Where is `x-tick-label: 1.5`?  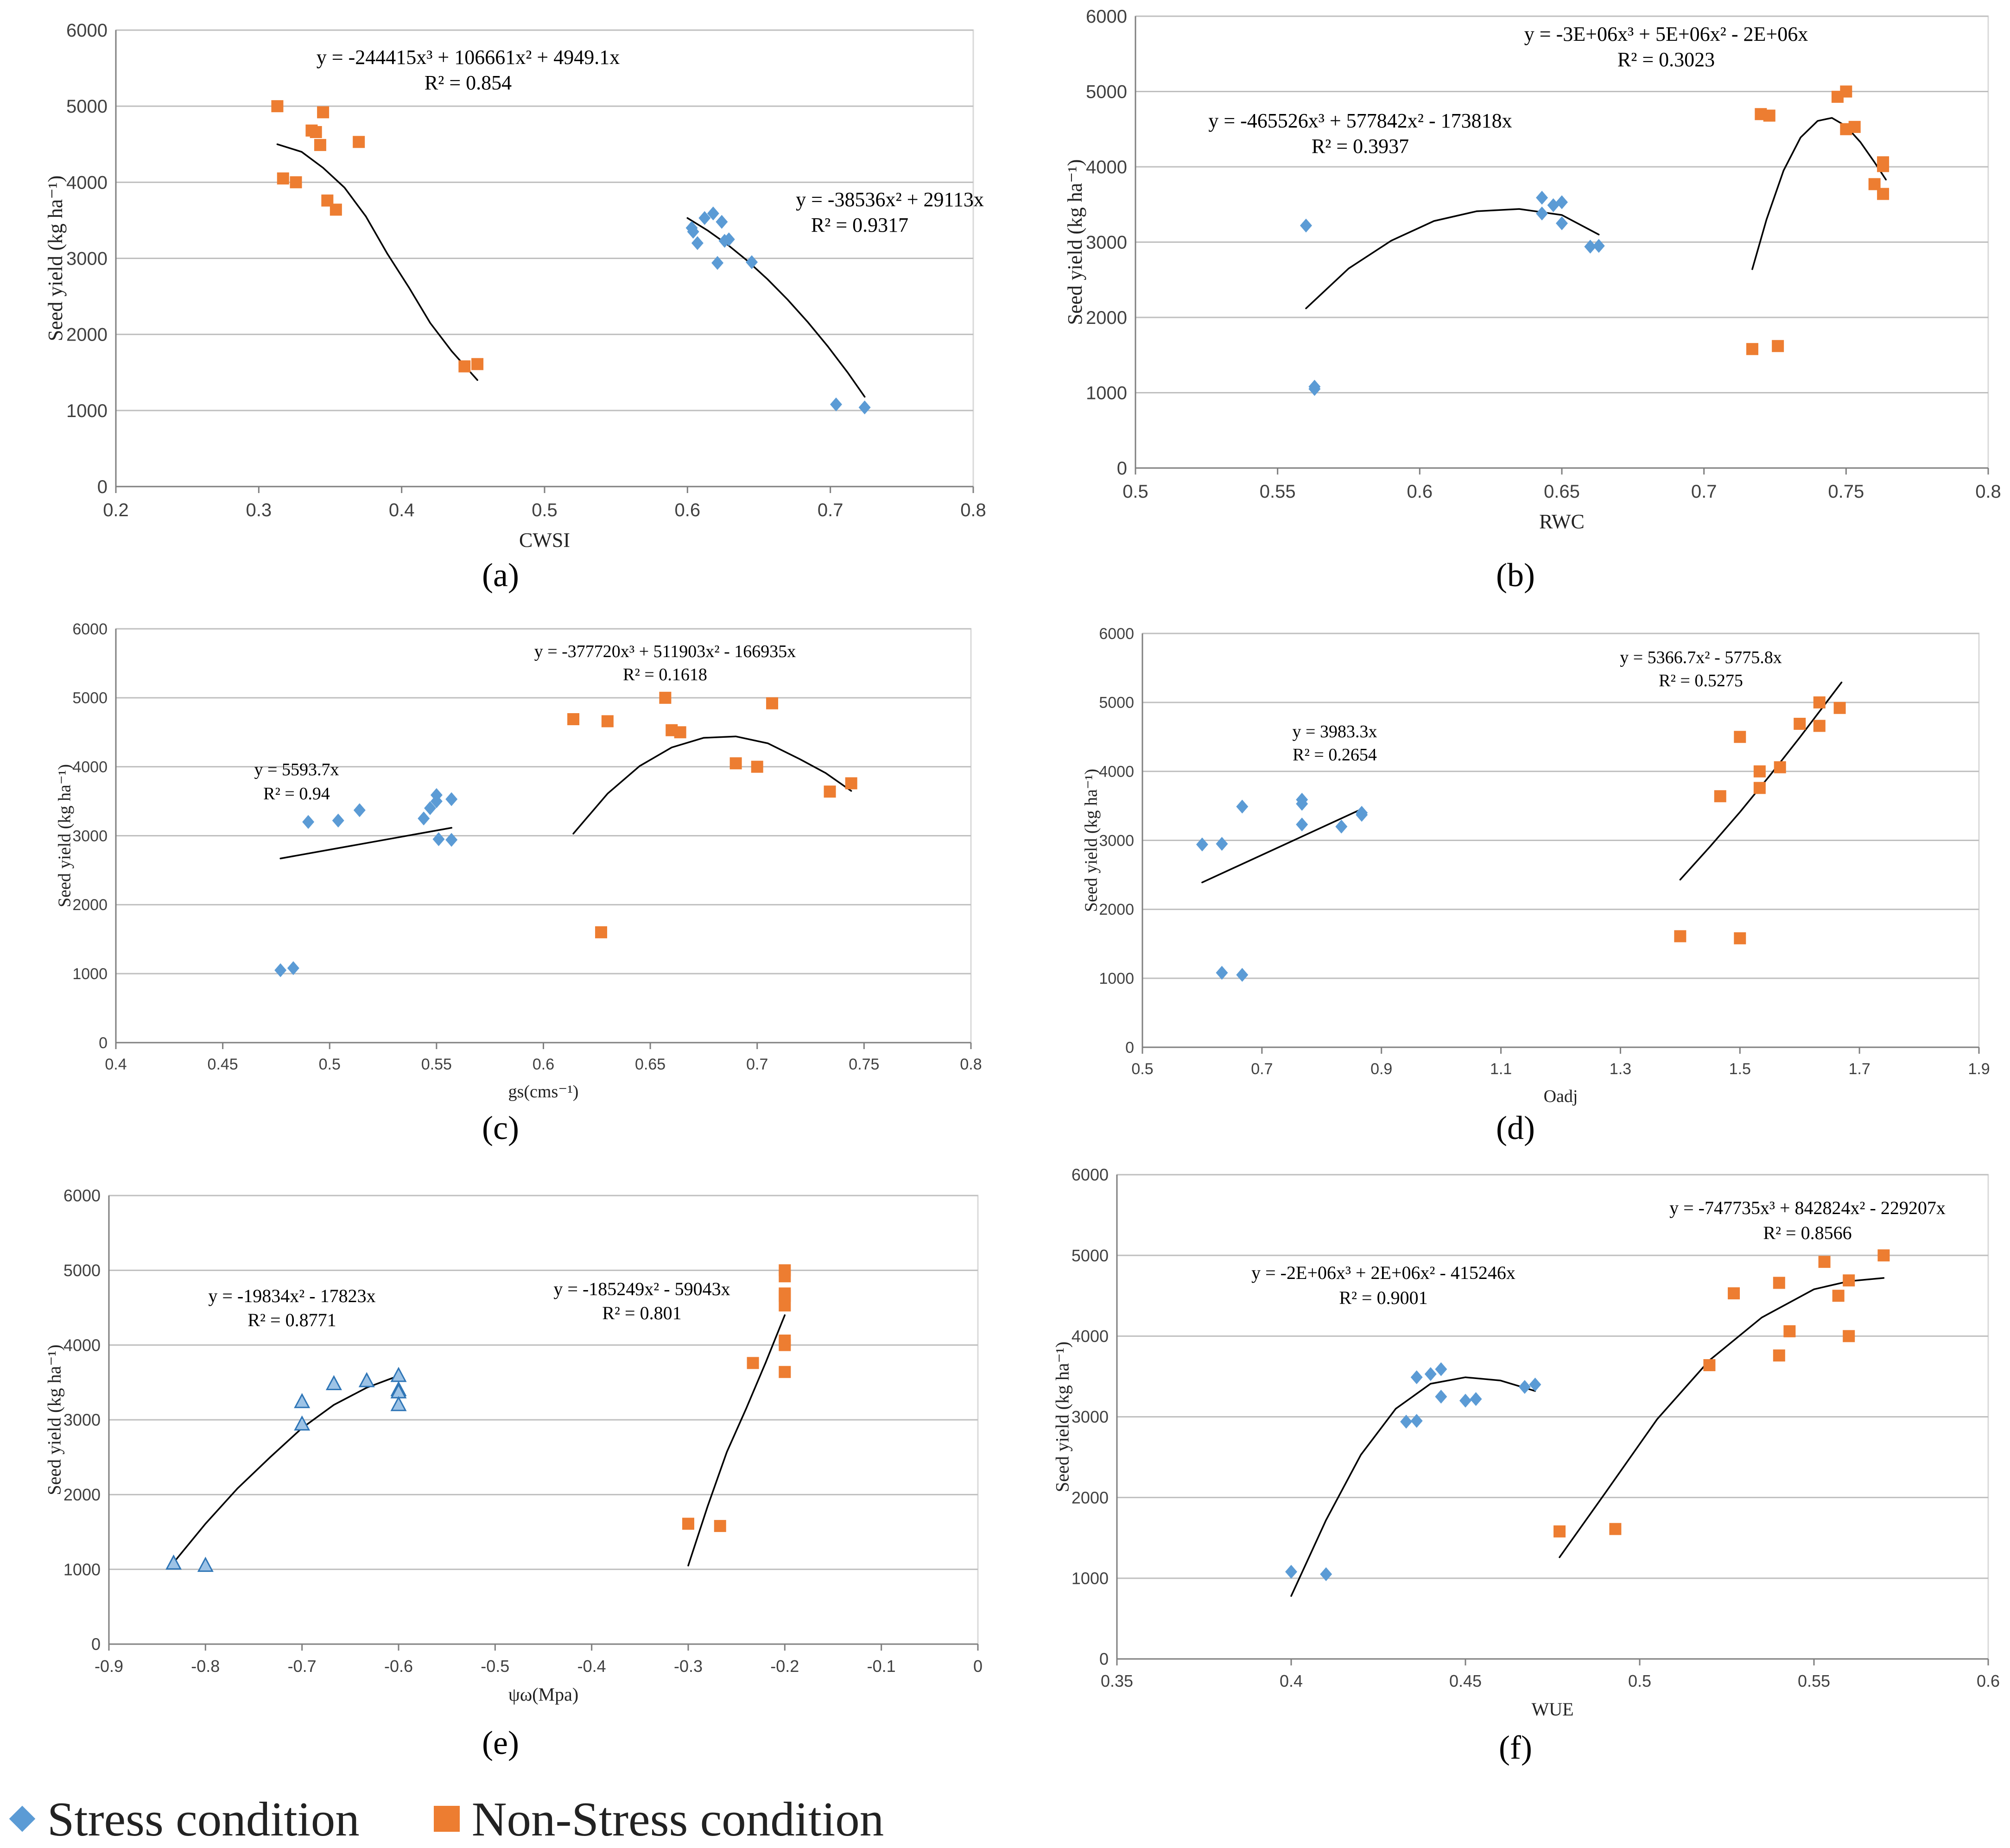 x-tick-label: 1.5 is located at coordinates (1740, 1069).